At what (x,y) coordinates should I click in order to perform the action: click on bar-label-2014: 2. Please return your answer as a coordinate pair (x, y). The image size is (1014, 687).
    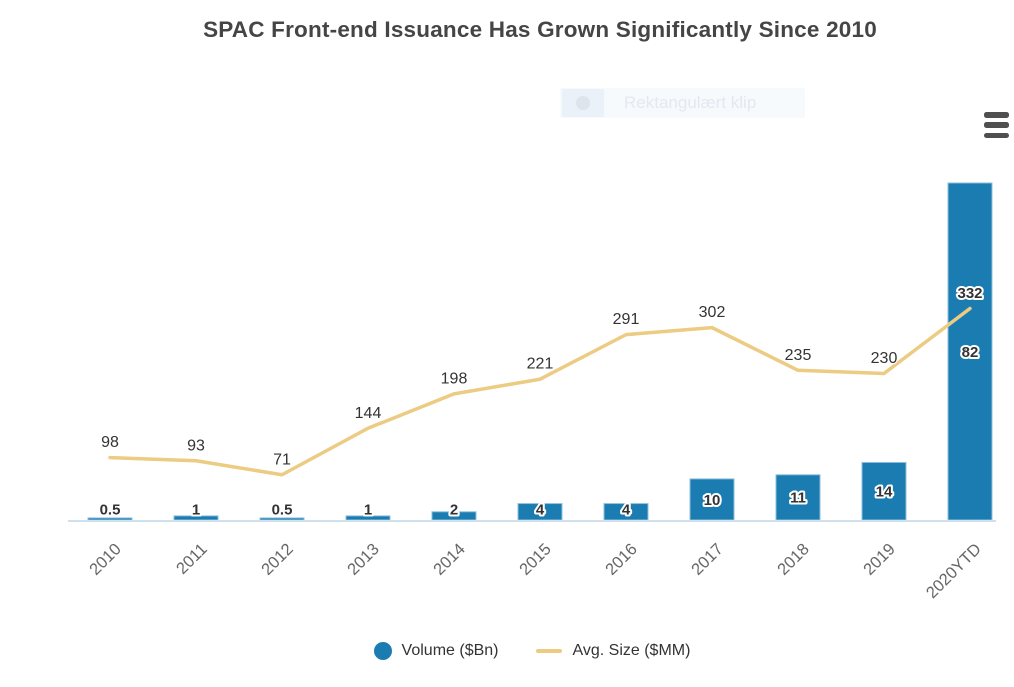
    Looking at the image, I should click on (454, 509).